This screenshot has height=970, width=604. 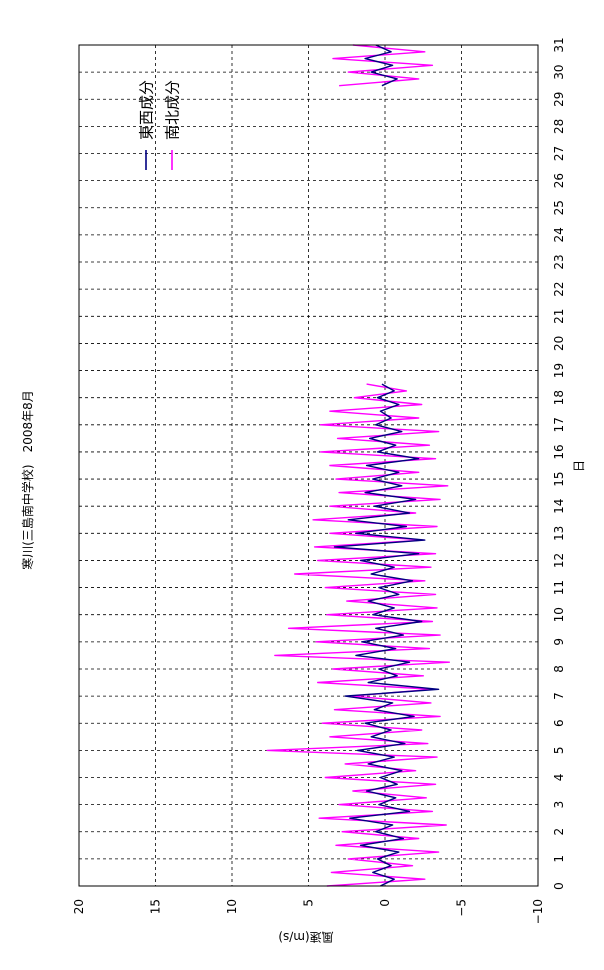 I want to click on x-tick-label-8: 8, so click(x=559, y=669).